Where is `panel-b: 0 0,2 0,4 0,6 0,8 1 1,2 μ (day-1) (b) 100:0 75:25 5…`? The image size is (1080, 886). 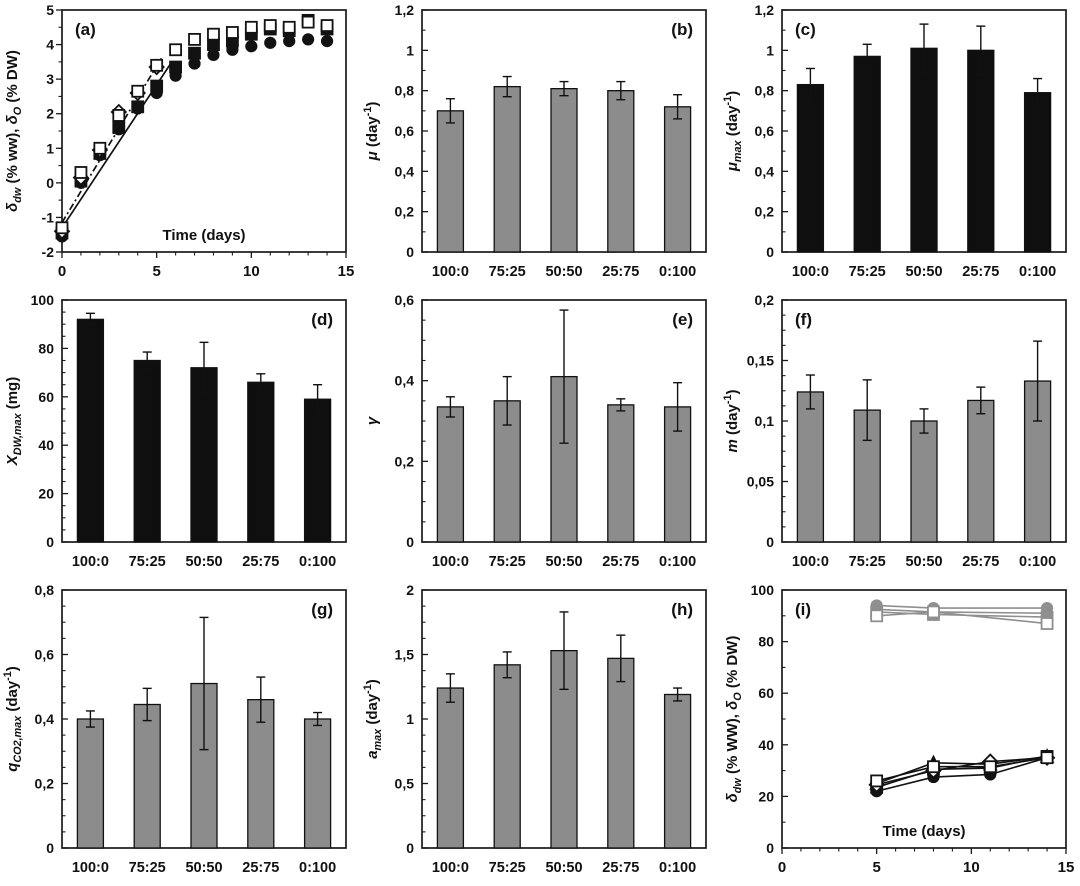
panel-b: 0 0,2 0,4 0,6 0,8 1 1,2 μ (day-1) (b) 100:0 75:25 5… is located at coordinates (540, 145).